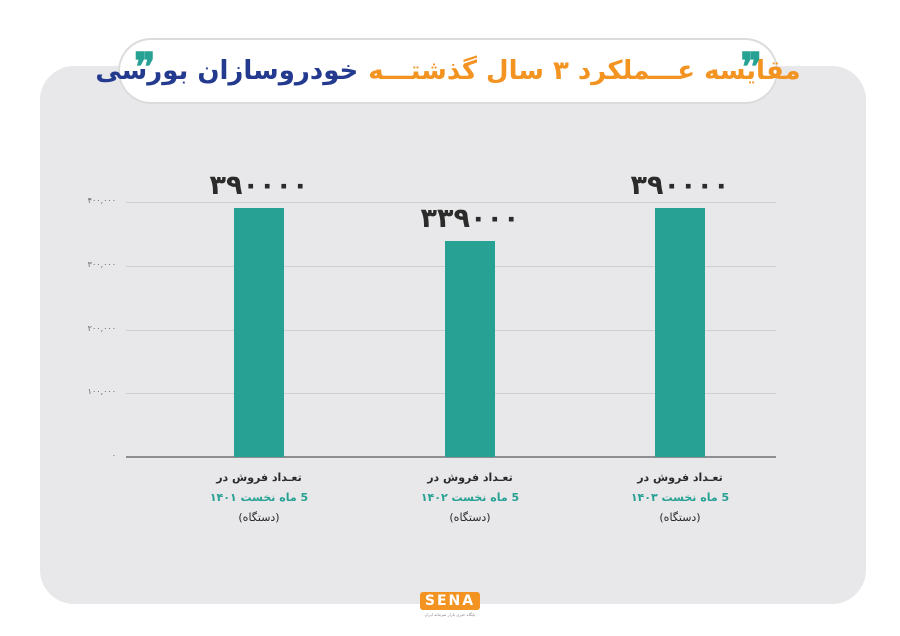 This screenshot has width=900, height=636. I want to click on logo-mark: SENA, so click(450, 601).